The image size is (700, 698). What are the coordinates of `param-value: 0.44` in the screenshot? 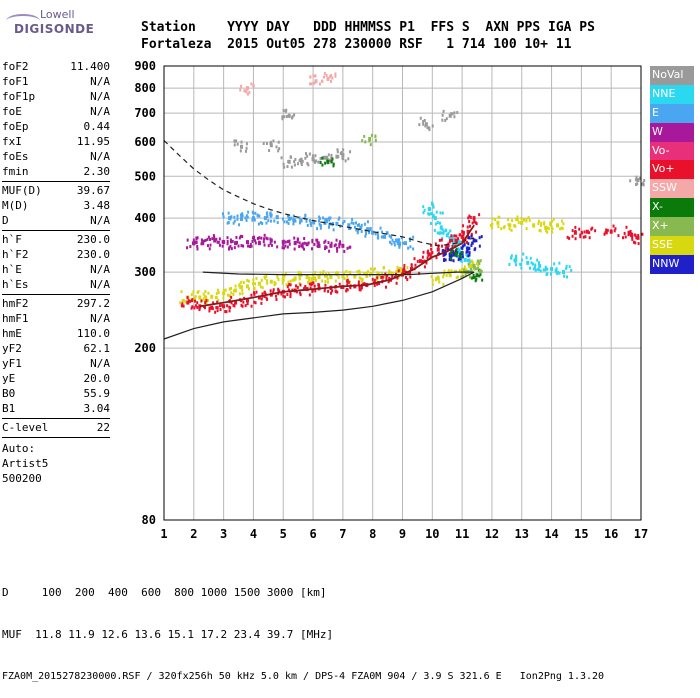 It's located at (97, 126).